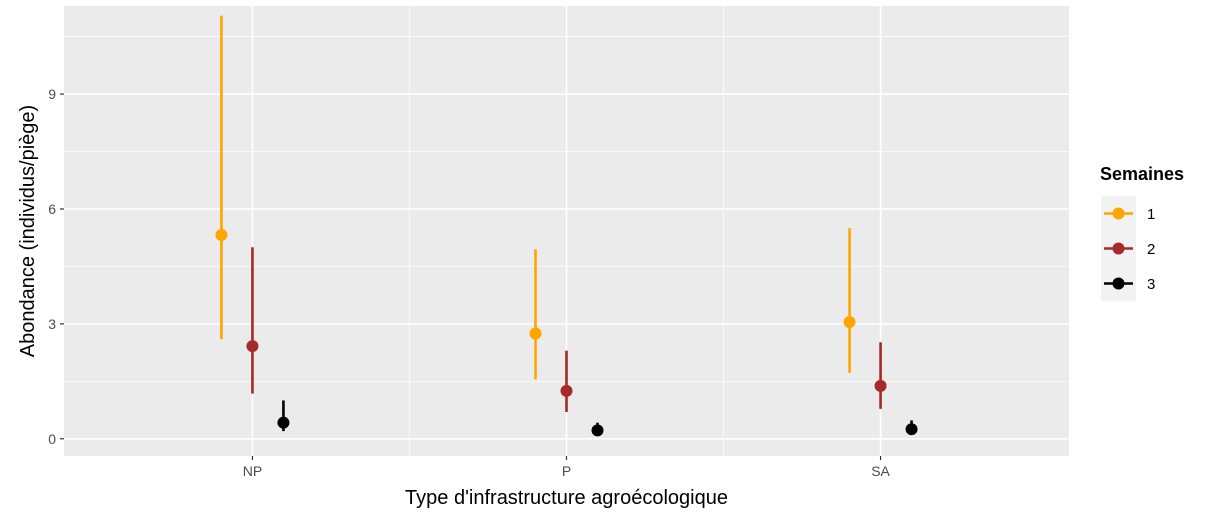  What do you see at coordinates (880, 385) in the screenshot?
I see `point-week-2-sa` at bounding box center [880, 385].